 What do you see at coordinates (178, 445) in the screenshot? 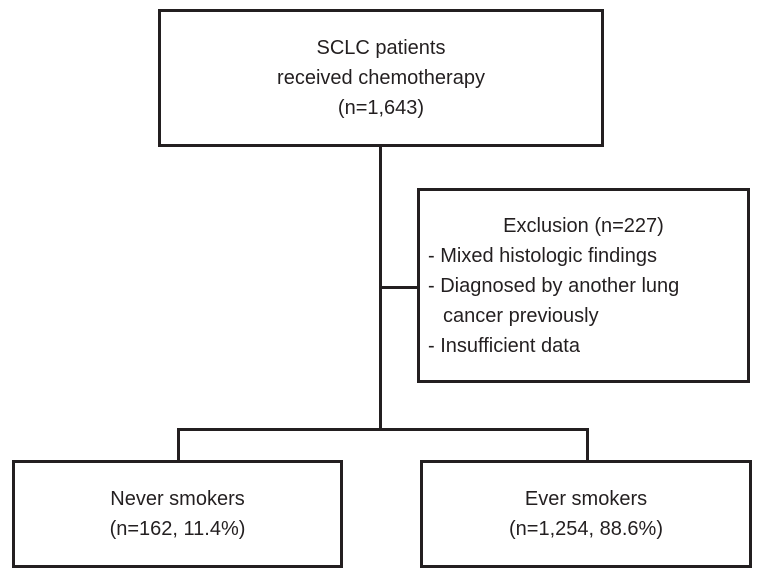
I see `connector-never-smokers-stub` at bounding box center [178, 445].